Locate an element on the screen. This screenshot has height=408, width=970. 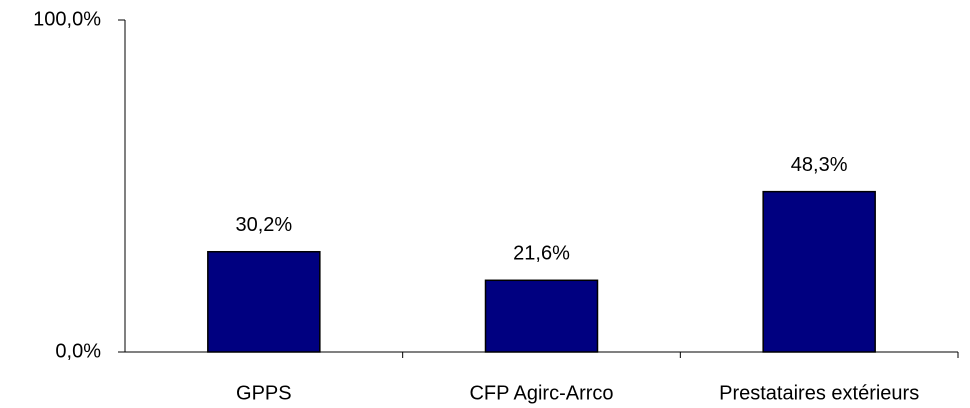
y-tick-label: 0,0% is located at coordinates (78, 351).